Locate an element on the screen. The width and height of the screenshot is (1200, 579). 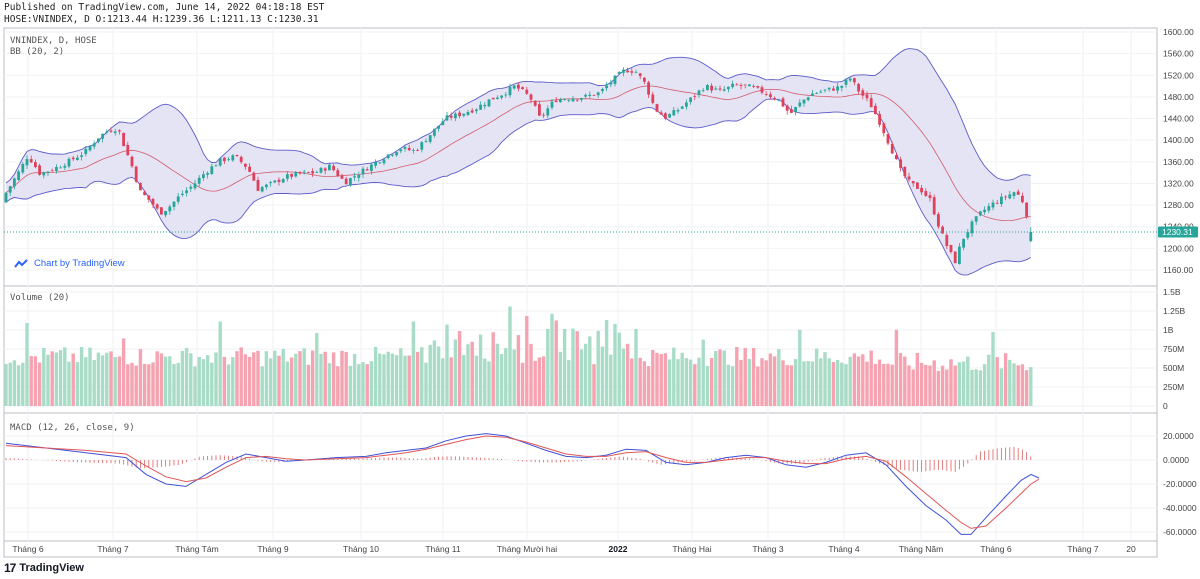
volume-tick-label: 1B is located at coordinates (1168, 330).